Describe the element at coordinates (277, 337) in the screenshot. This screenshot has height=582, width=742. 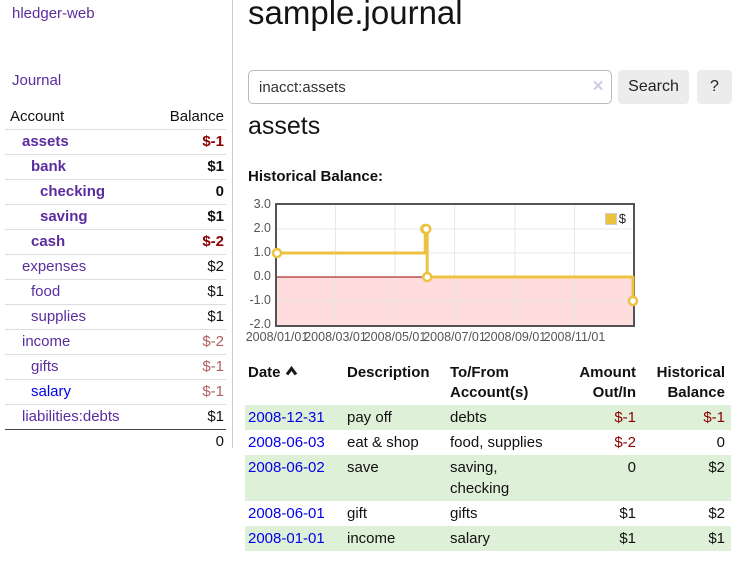
I see `x-axis-tick-label: 2008/01/01` at that location.